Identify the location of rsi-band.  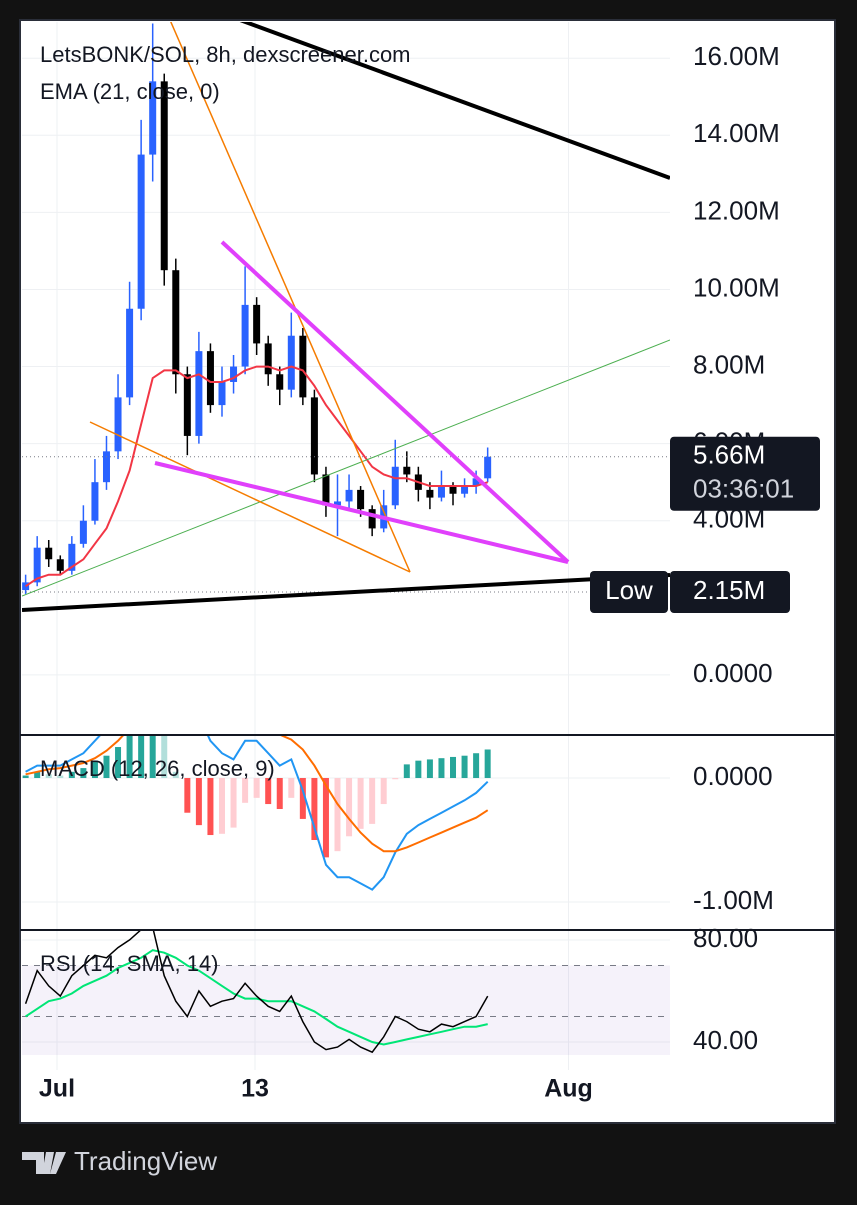
(346, 1010).